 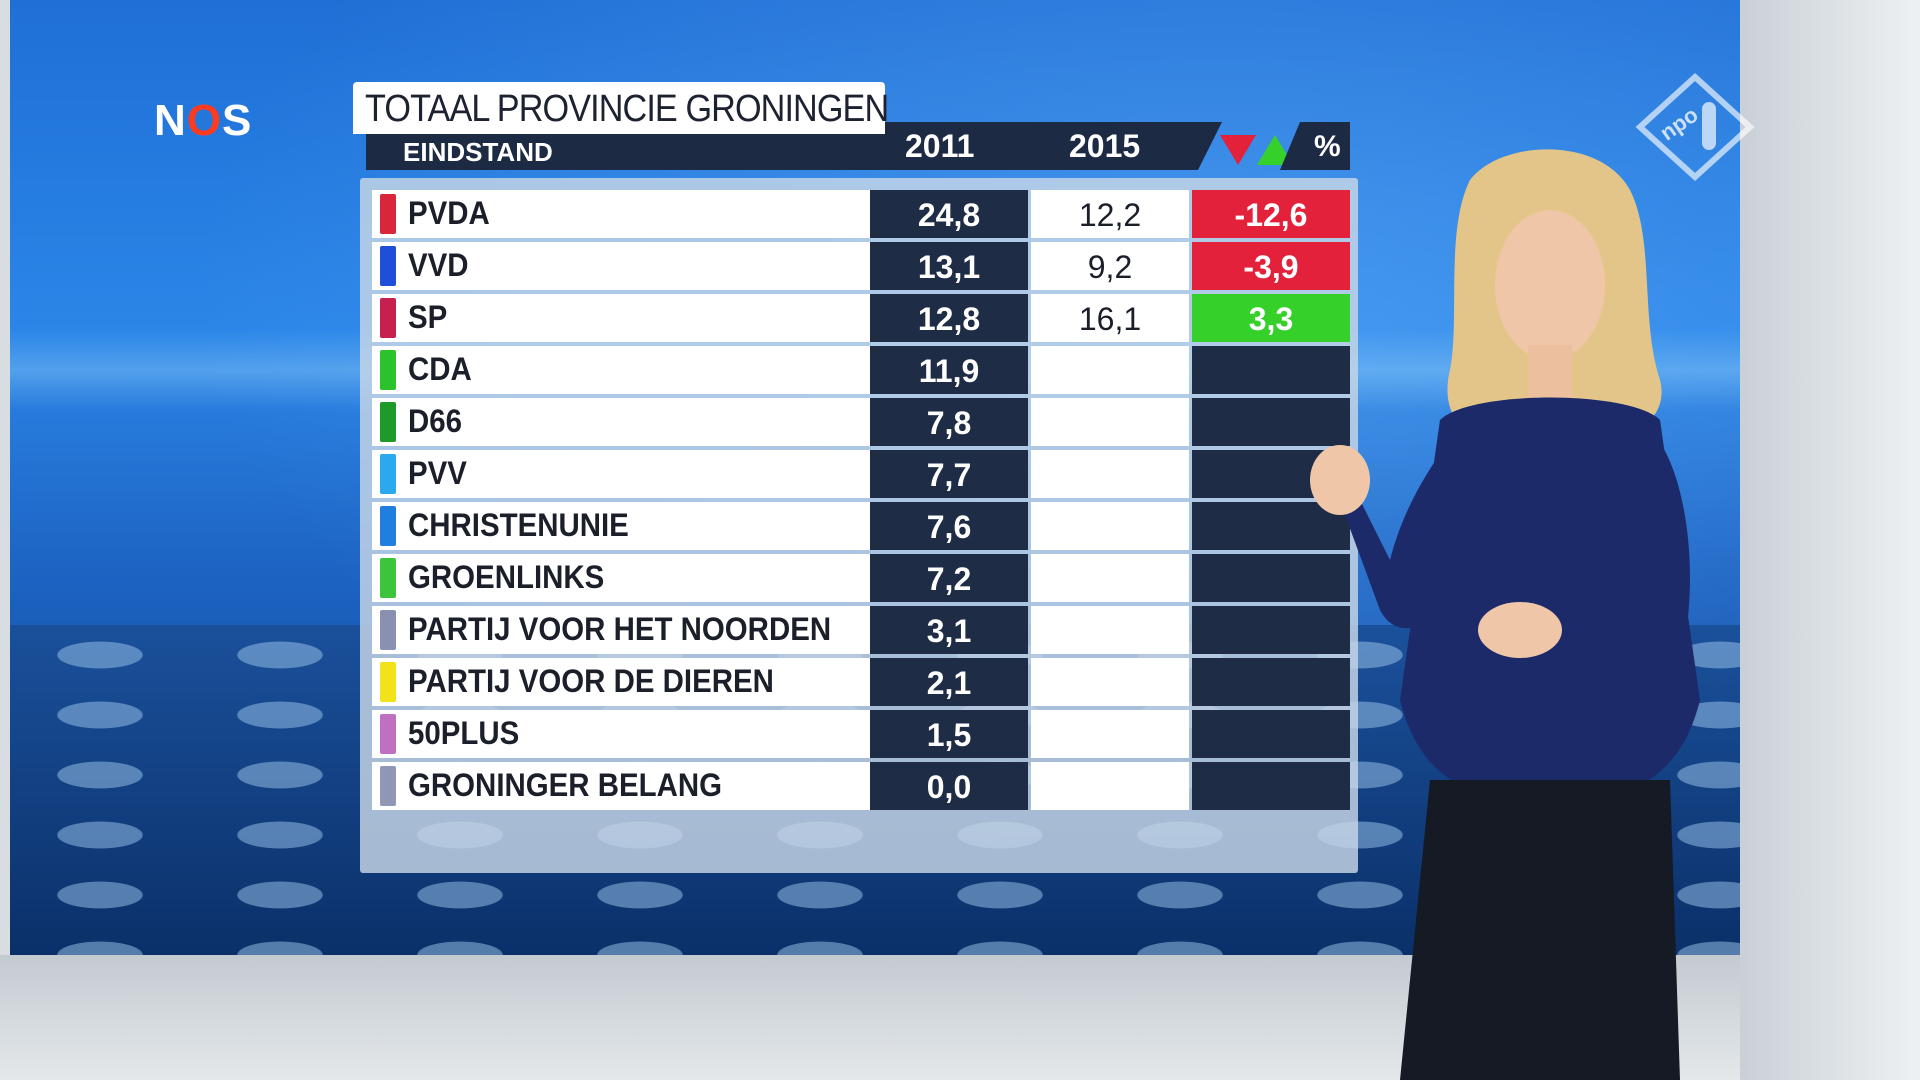 What do you see at coordinates (1238, 150) in the screenshot?
I see `loss-triangle-icon` at bounding box center [1238, 150].